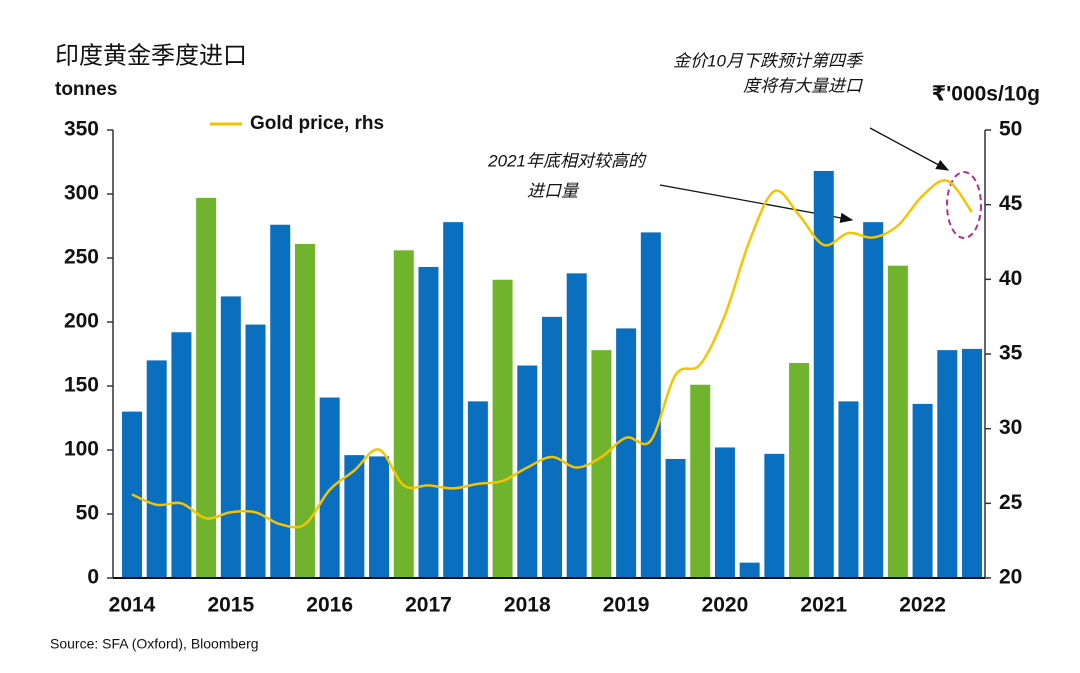 Image resolution: width=1080 pixels, height=673 pixels. Describe the element at coordinates (1010, 577) in the screenshot. I see `y2-tick-label: 20` at that location.